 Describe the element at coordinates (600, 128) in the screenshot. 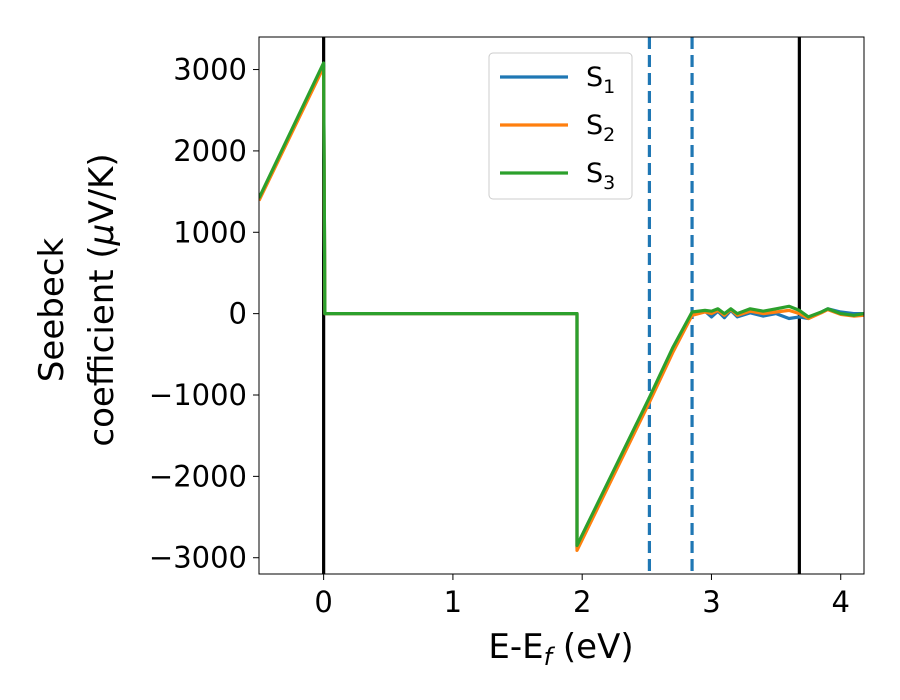

I see `legend-label-S2: S2` at that location.